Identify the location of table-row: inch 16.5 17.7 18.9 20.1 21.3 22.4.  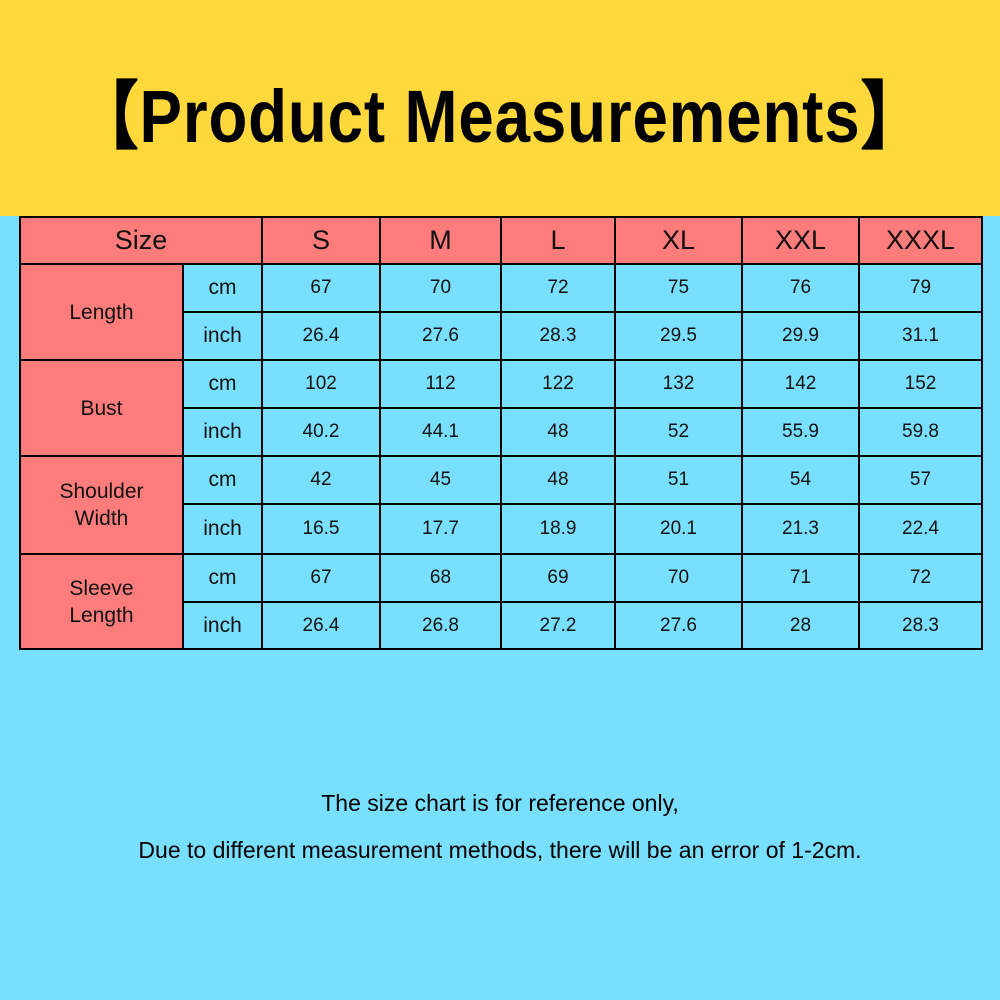
(501, 529).